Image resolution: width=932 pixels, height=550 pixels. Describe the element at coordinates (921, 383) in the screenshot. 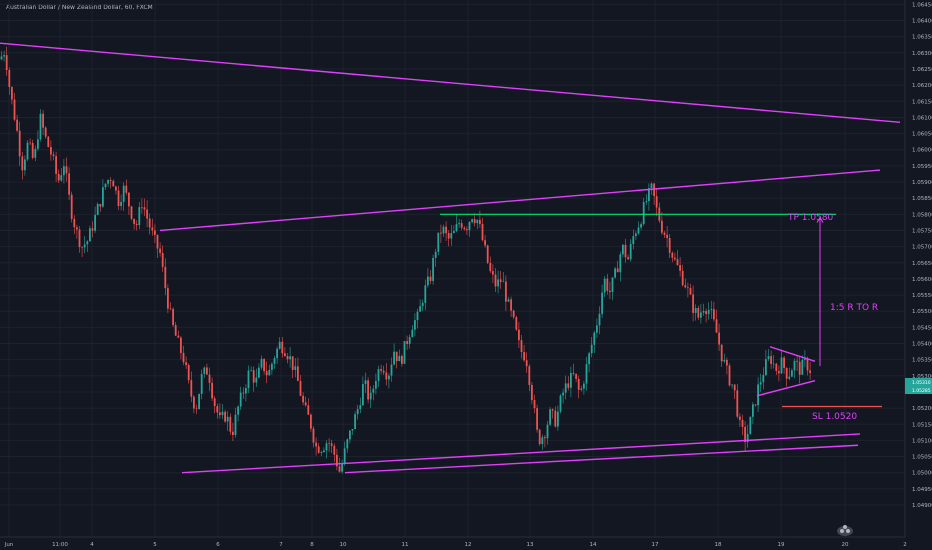

I see `price-tag-last-text: 1.05310` at that location.